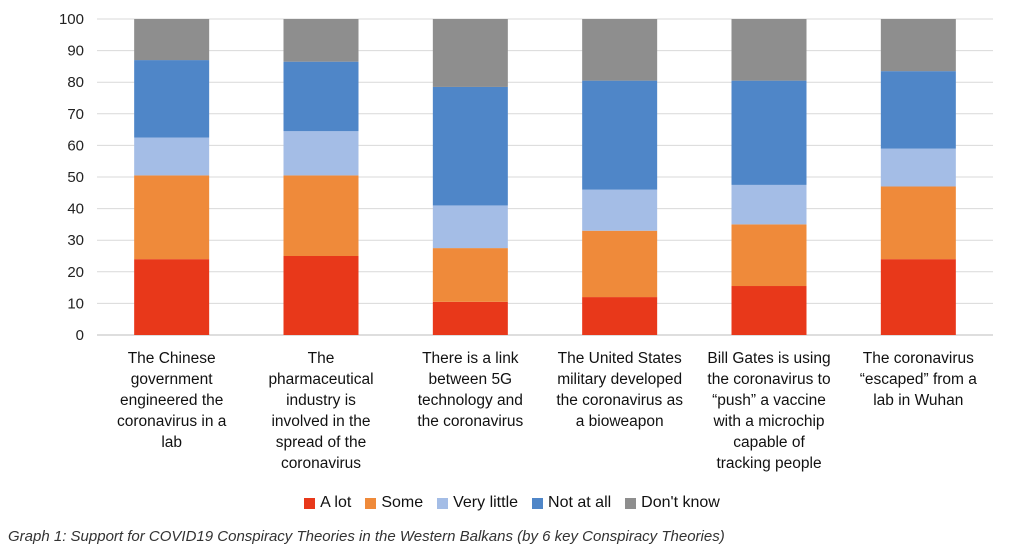  Describe the element at coordinates (680, 502) in the screenshot. I see `legend-label: Don't know` at that location.